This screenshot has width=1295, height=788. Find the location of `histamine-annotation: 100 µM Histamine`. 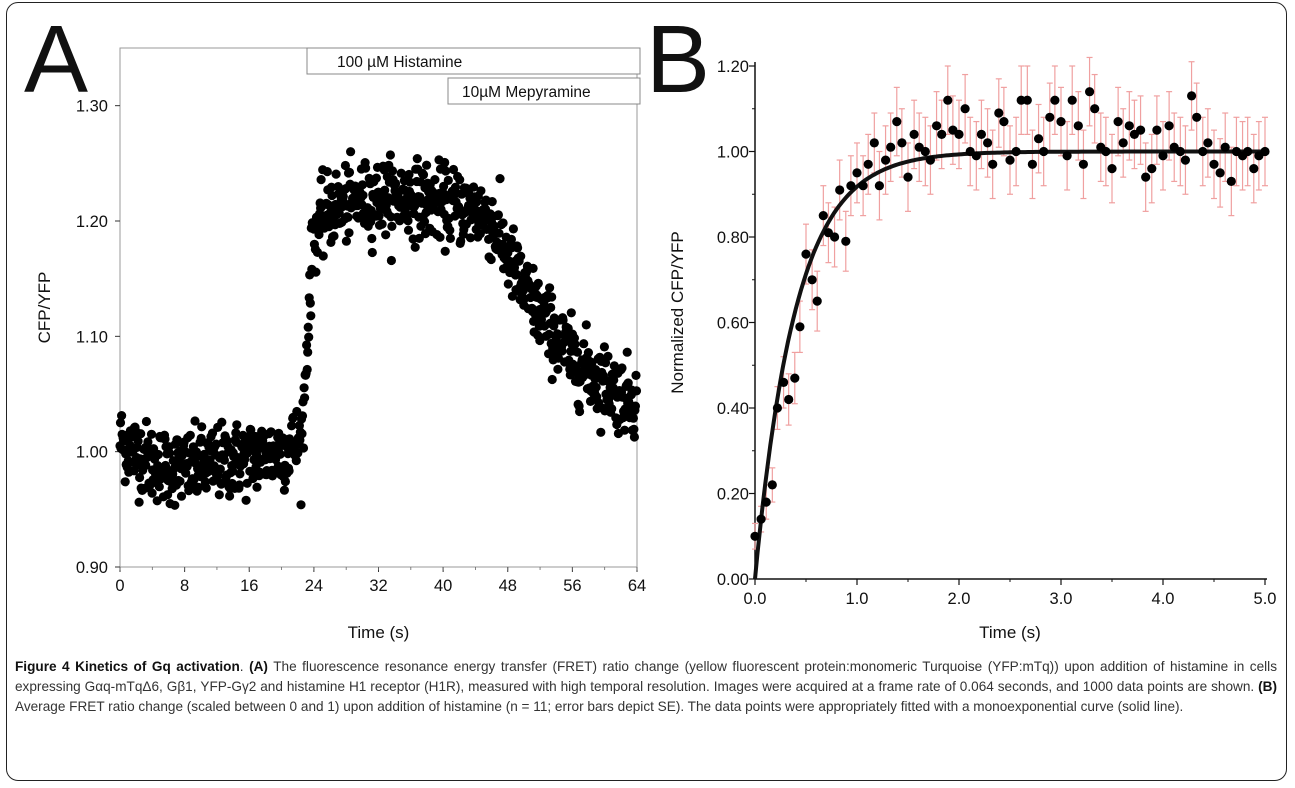

histamine-annotation: 100 µM Histamine is located at coordinates (399, 62).